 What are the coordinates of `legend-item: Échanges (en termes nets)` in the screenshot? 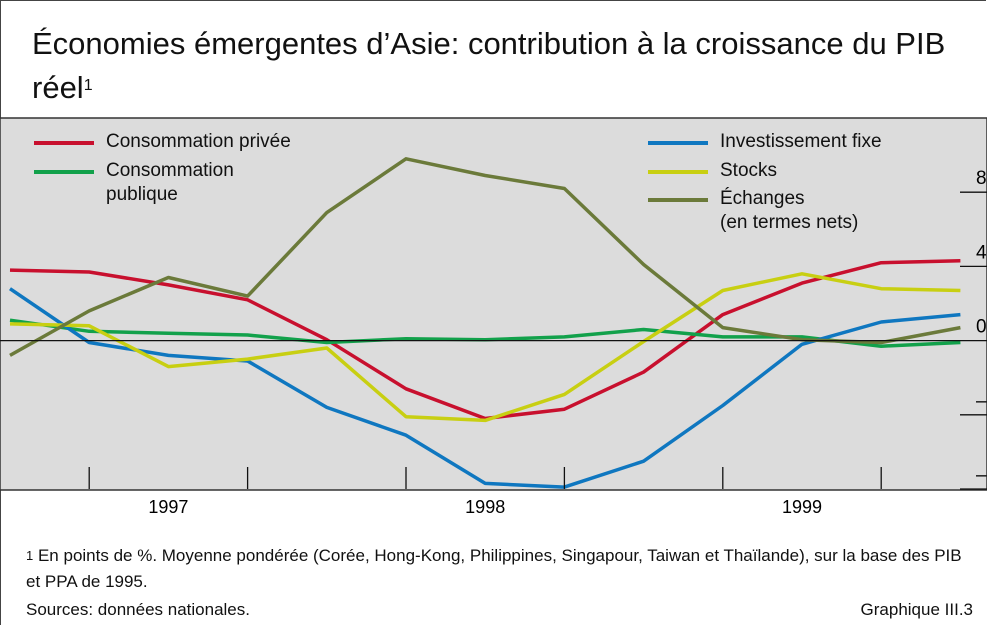 It's located at (753, 211).